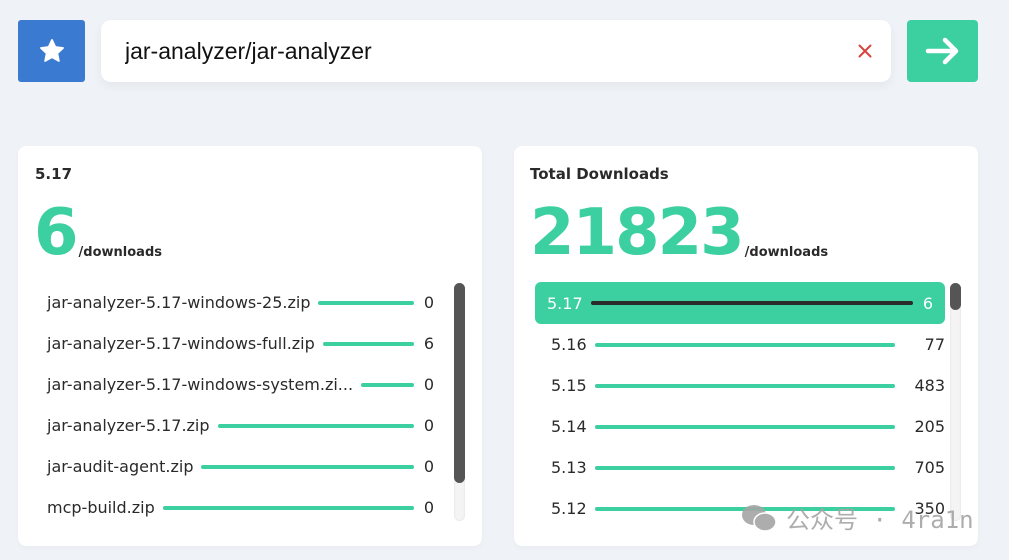 The width and height of the screenshot is (1009, 560). I want to click on star-icon, so click(51, 50).